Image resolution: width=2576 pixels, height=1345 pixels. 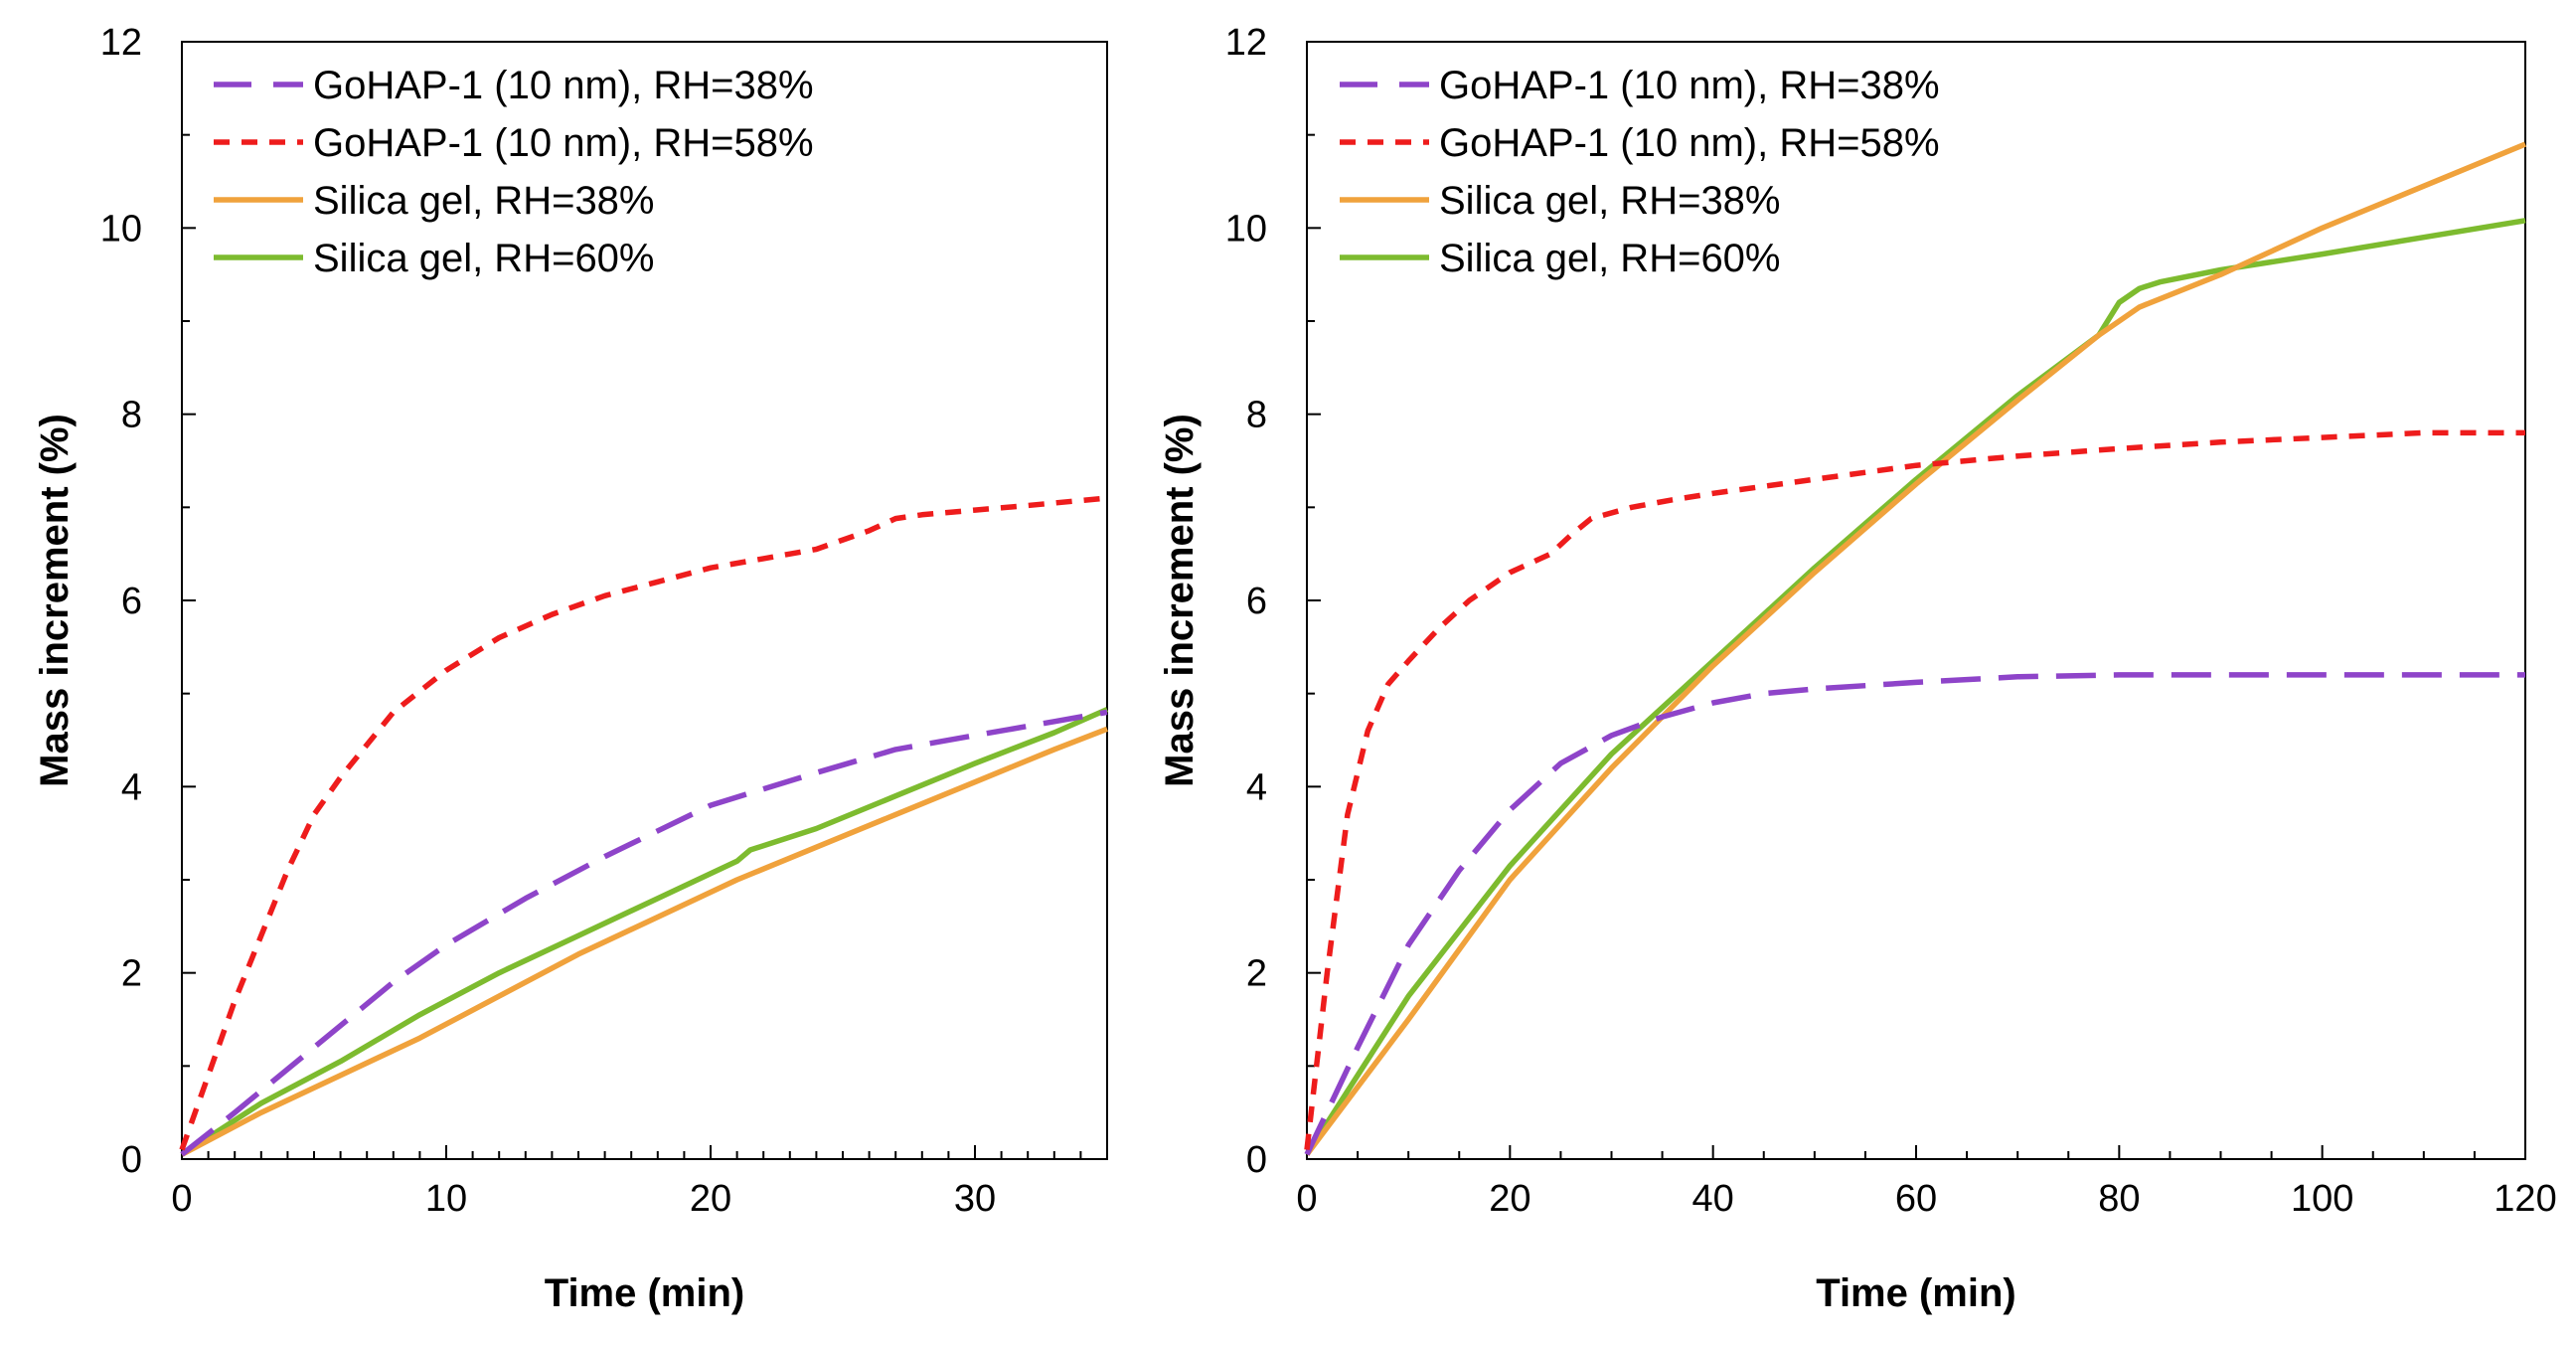 What do you see at coordinates (1256, 1160) in the screenshot?
I see `right-y-tick-label: 0` at bounding box center [1256, 1160].